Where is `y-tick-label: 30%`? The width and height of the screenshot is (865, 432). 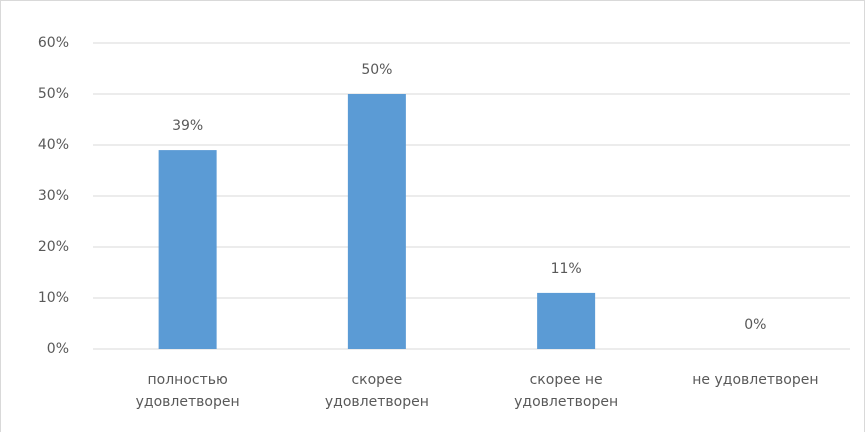
y-tick-label: 30% is located at coordinates (53, 196).